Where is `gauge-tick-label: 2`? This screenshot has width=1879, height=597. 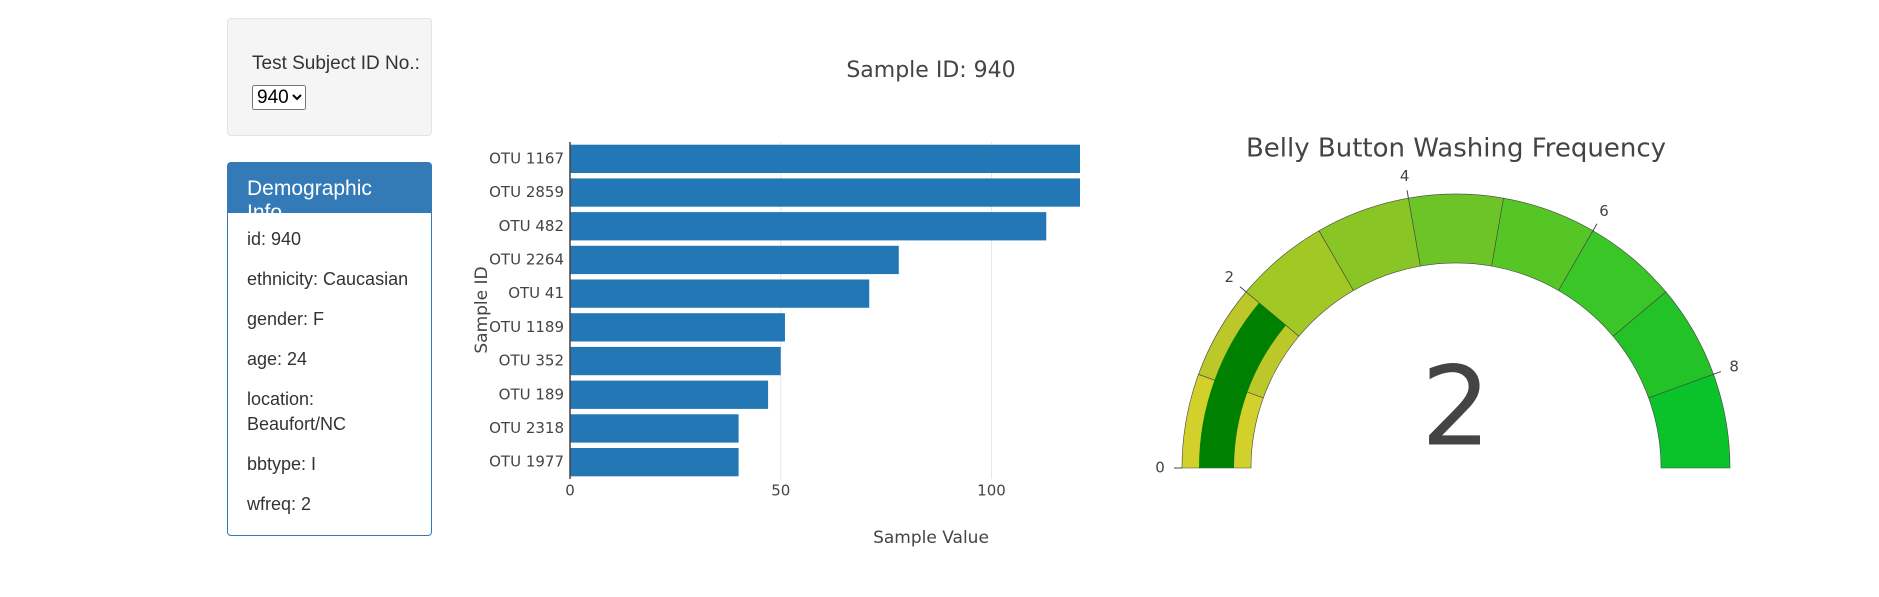 gauge-tick-label: 2 is located at coordinates (1229, 277).